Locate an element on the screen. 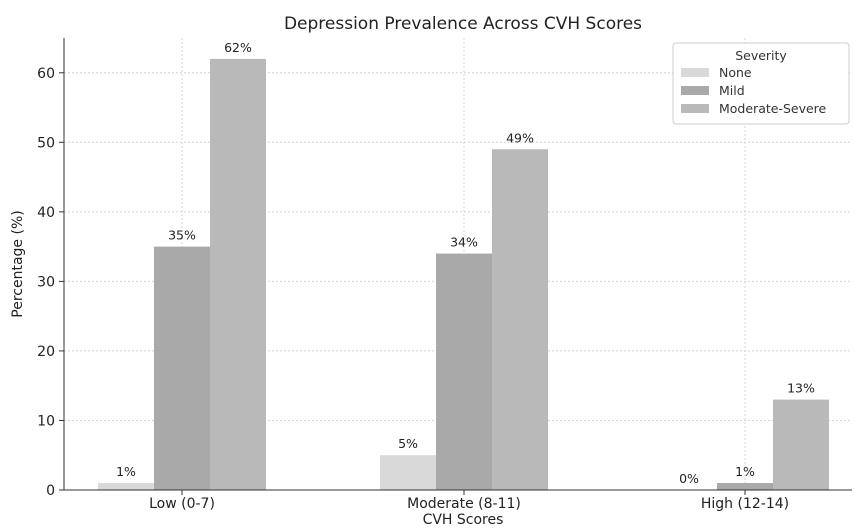  legend-label: Moderate-Severe is located at coordinates (773, 108).